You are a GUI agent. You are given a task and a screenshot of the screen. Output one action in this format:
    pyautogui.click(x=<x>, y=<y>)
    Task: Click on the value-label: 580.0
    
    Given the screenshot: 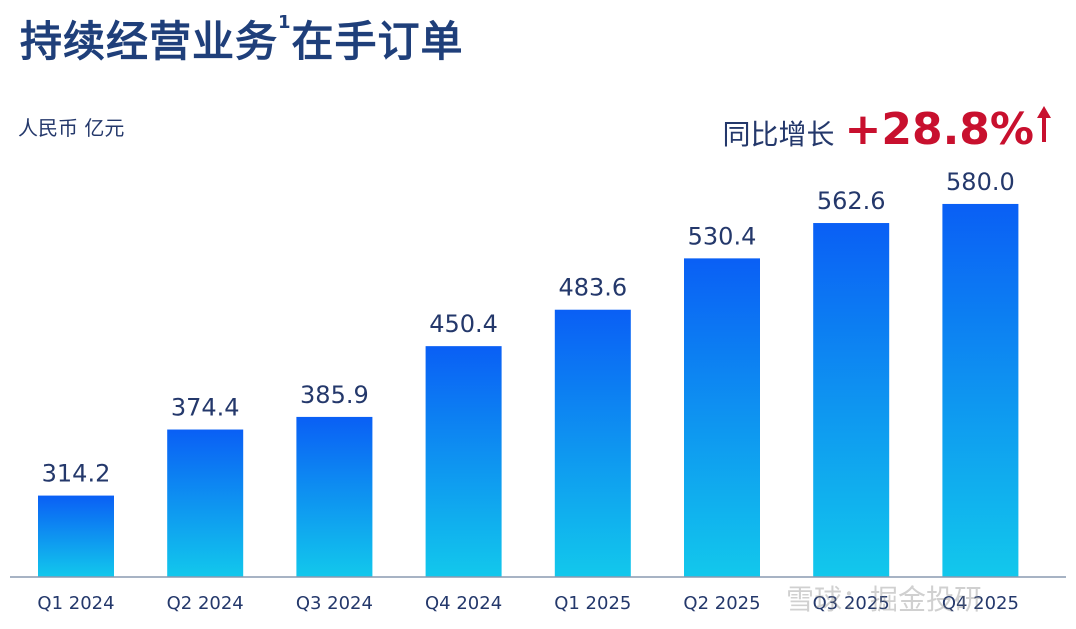 What is the action you would take?
    pyautogui.click(x=980, y=182)
    